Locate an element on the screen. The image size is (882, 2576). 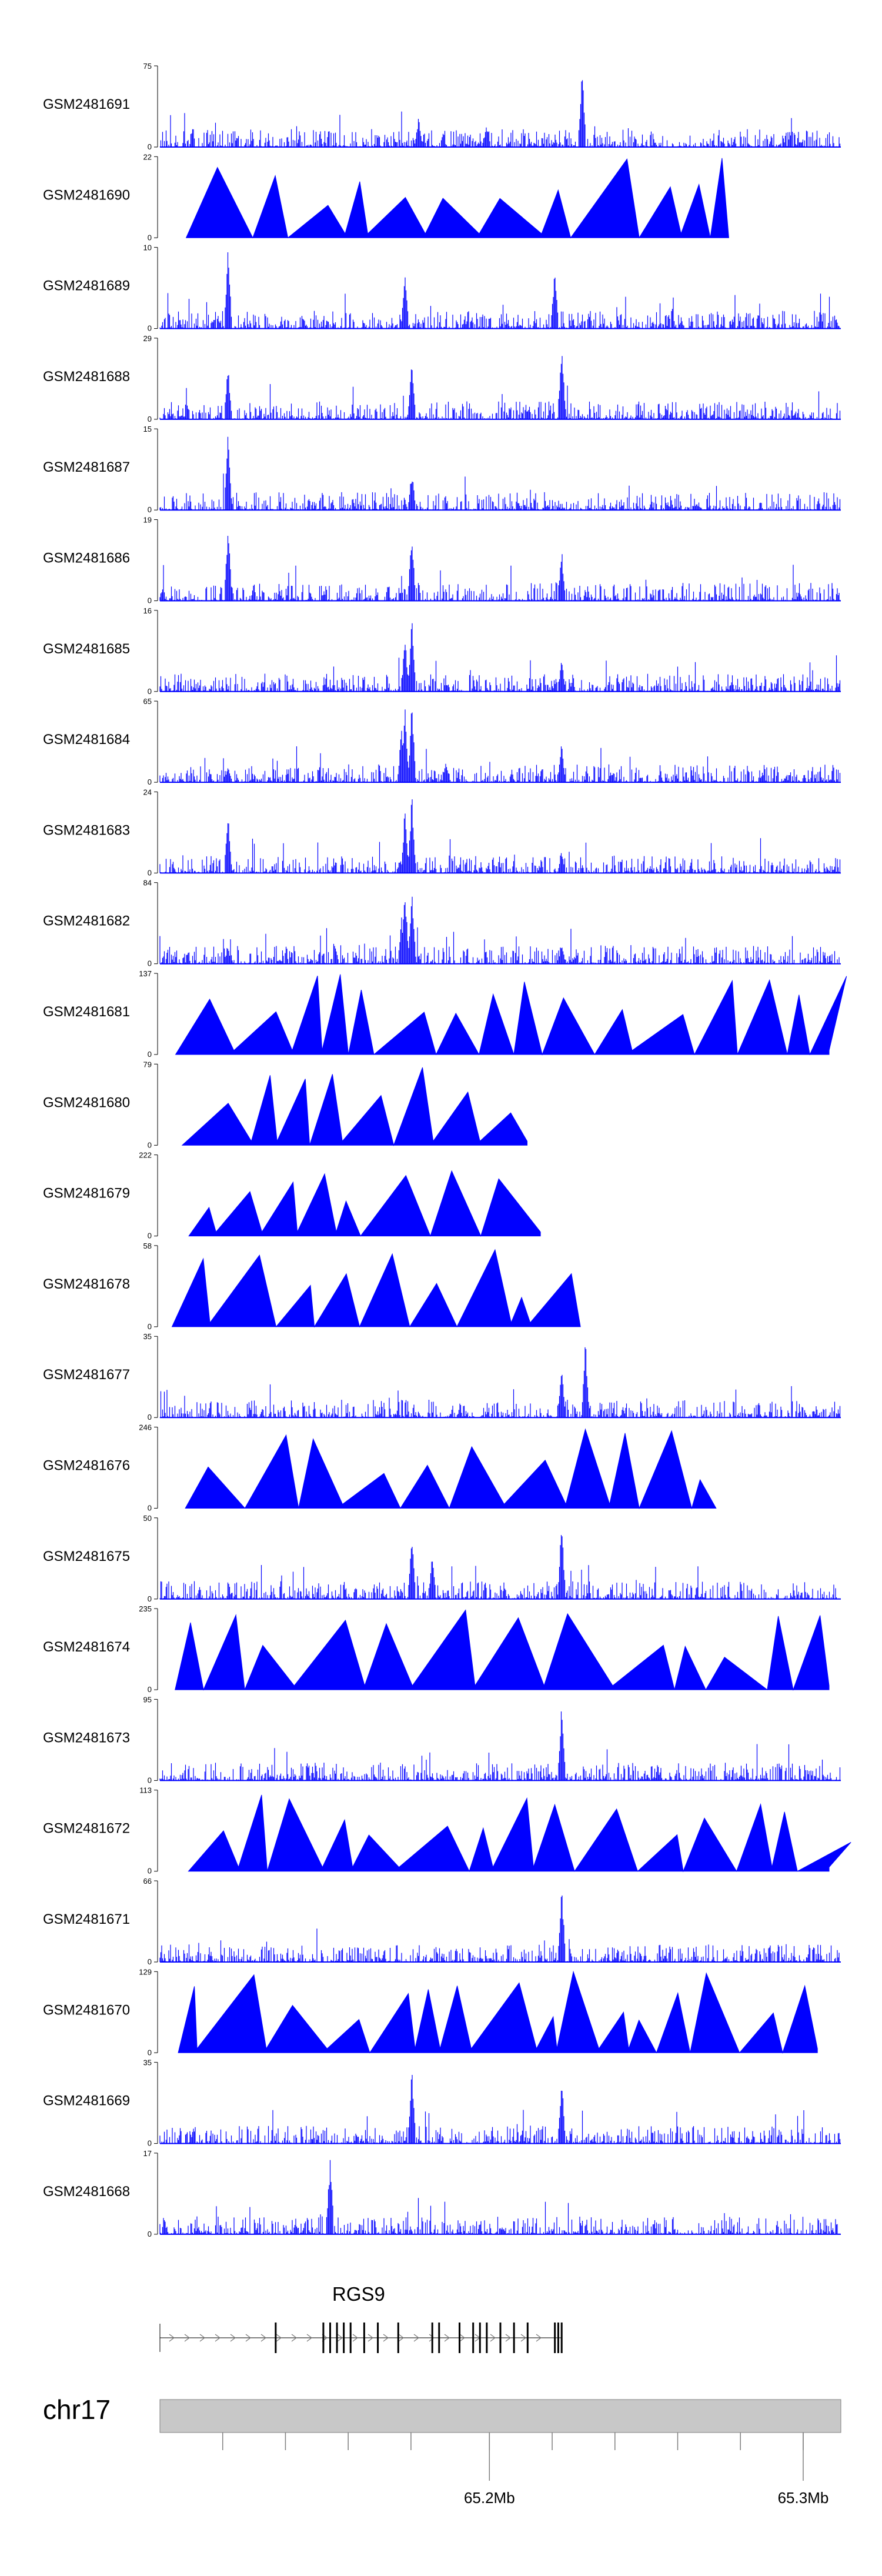
track-label: GSM2481670 is located at coordinates (86, 2010).